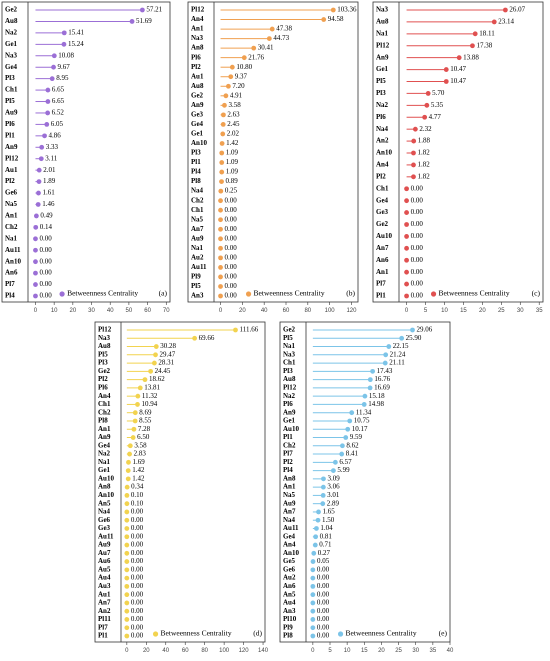  Describe the element at coordinates (238, 86) in the screenshot. I see `value-label: 7.20` at that location.